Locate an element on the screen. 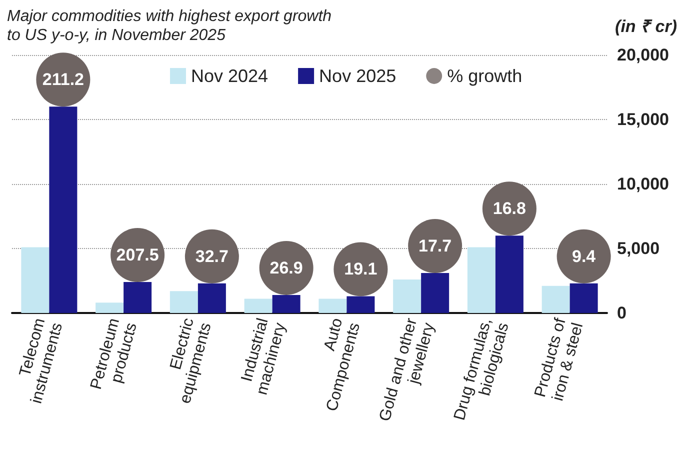 Image resolution: width=685 pixels, height=451 pixels. annotation: 19.1 is located at coordinates (361, 269).